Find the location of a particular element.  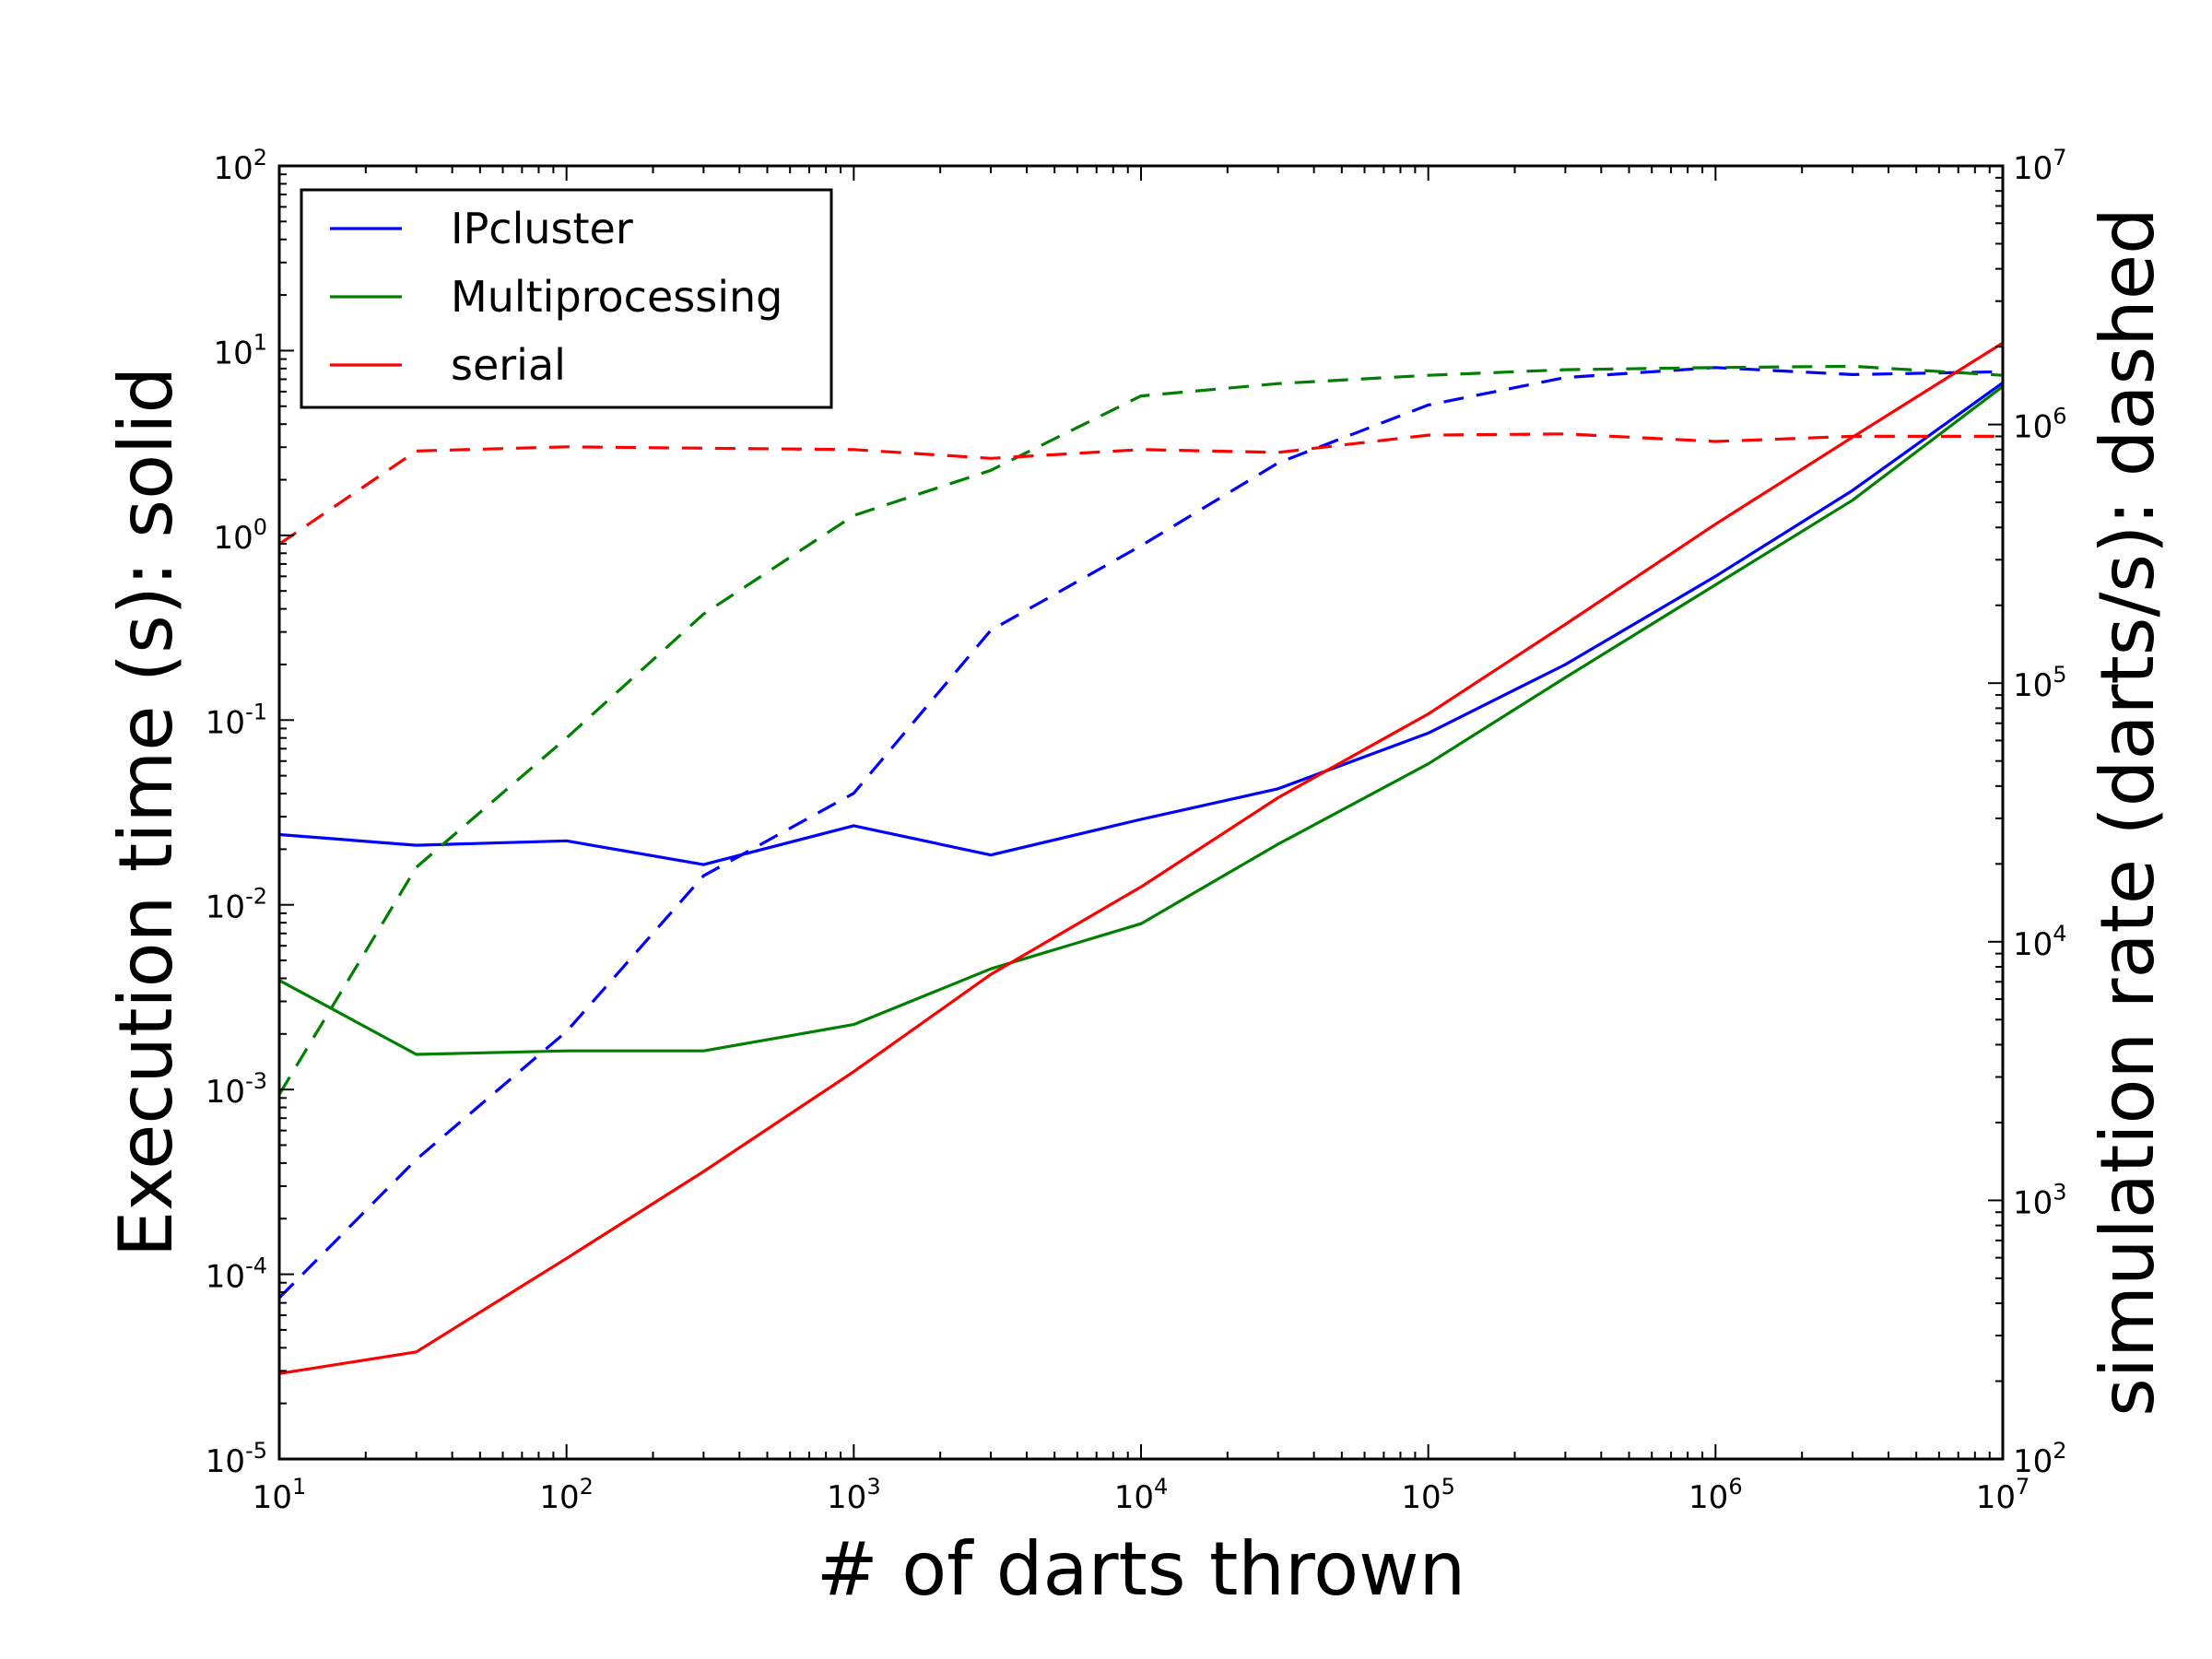

legend-label: Multiprocessing is located at coordinates (616, 297).